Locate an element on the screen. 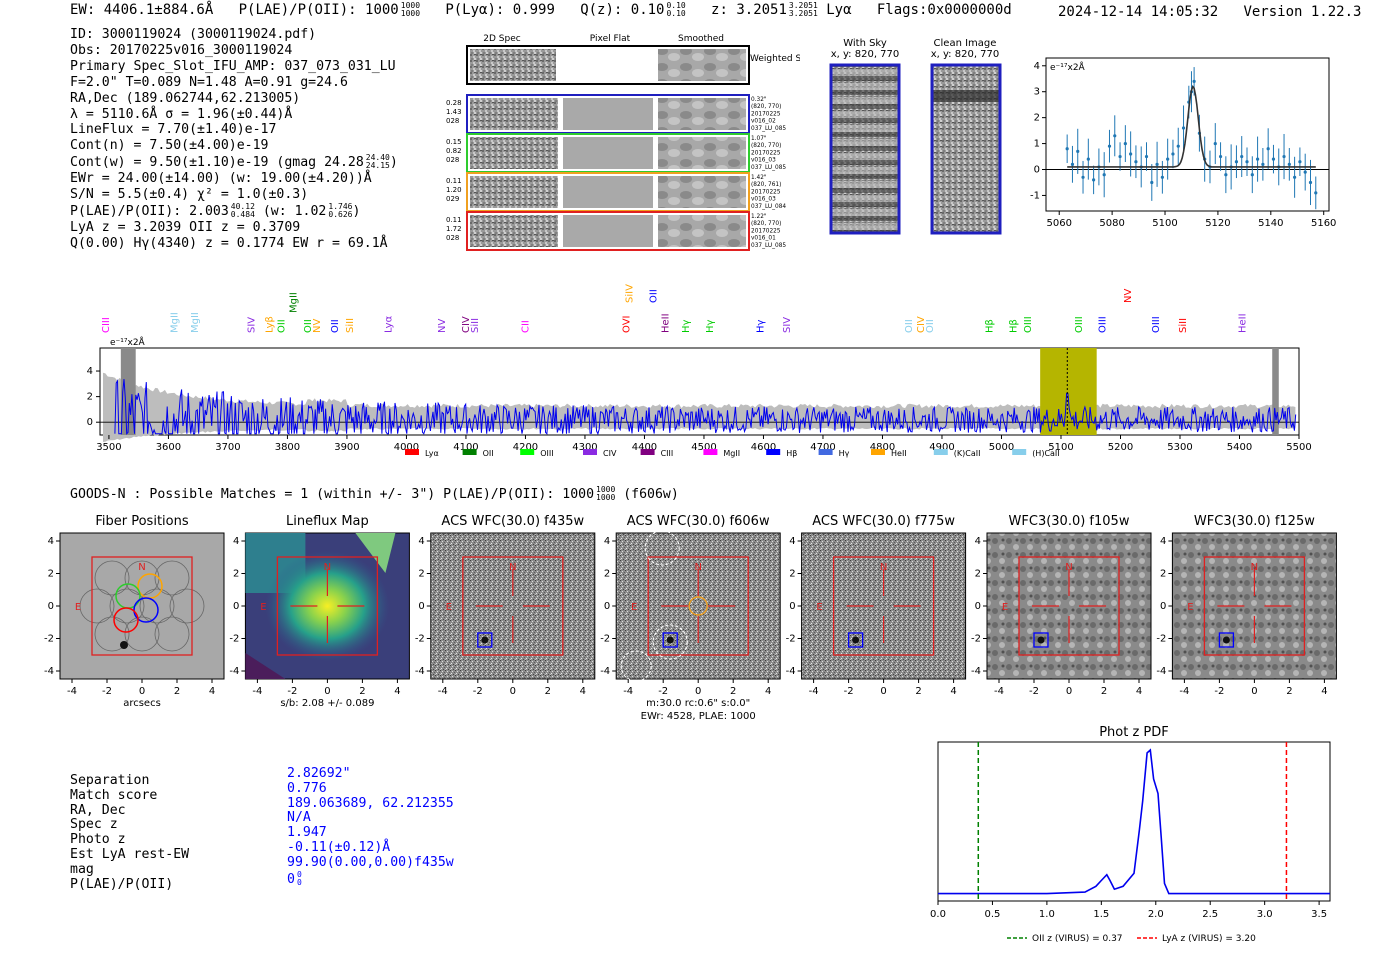  cutout-header-flat: Pixel Flat is located at coordinates (610, 39).